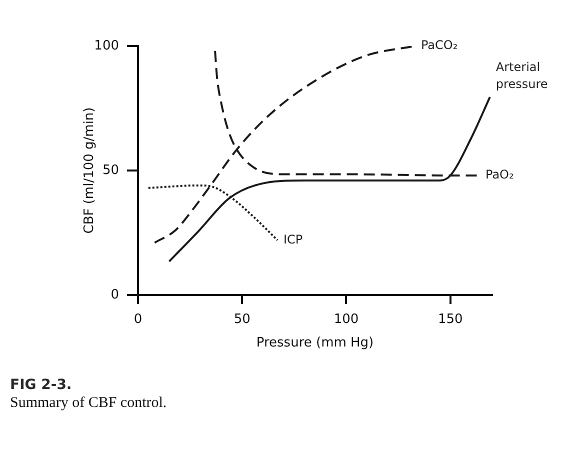  What do you see at coordinates (500, 175) in the screenshot?
I see `series-label: PaO₂` at bounding box center [500, 175].